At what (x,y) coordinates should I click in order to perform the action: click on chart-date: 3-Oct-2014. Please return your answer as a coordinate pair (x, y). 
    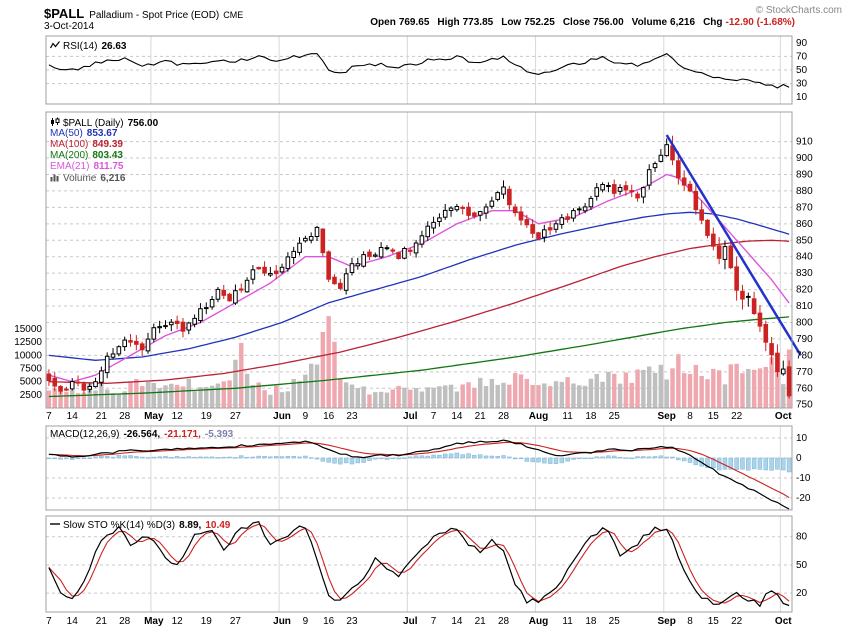
    Looking at the image, I should click on (69, 26).